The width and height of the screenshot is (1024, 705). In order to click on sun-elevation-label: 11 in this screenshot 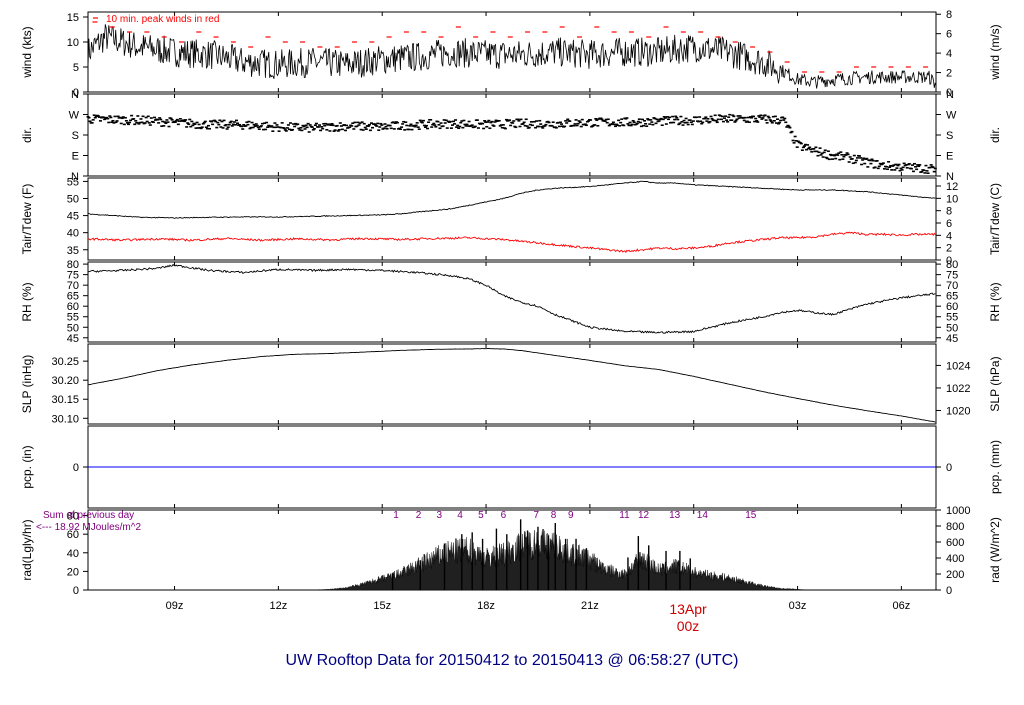, I will do `click(624, 515)`.